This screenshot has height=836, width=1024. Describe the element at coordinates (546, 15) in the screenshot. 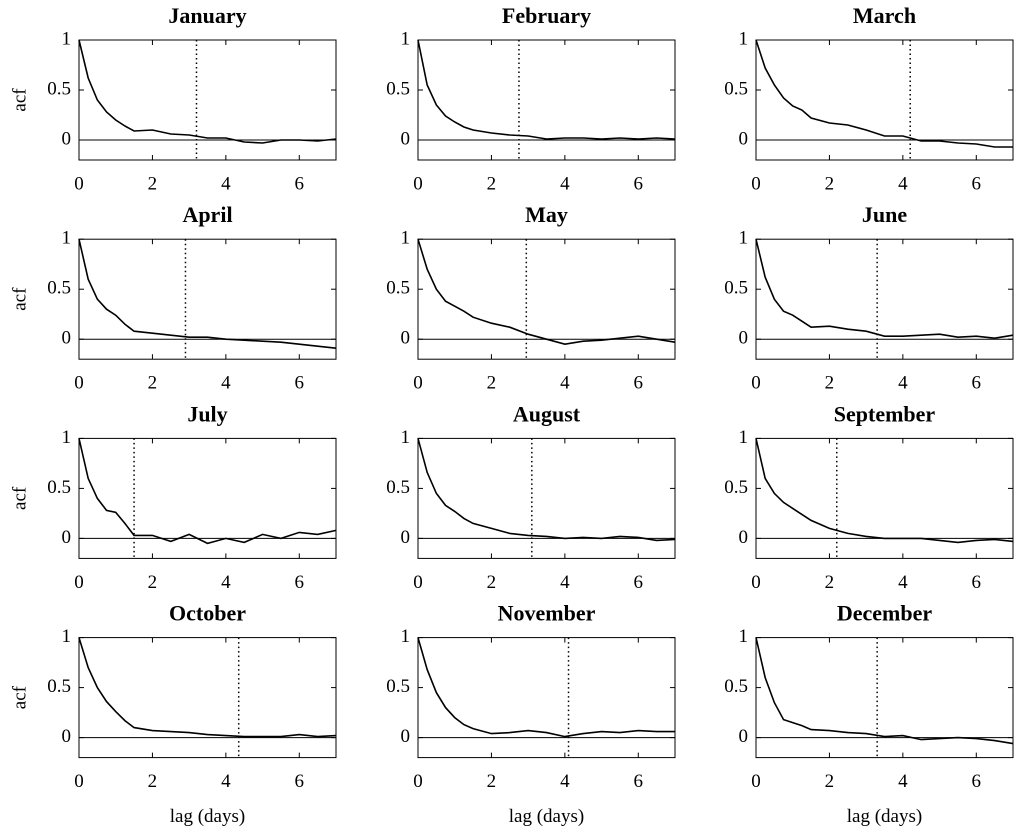

I see `subplot-title: February` at that location.